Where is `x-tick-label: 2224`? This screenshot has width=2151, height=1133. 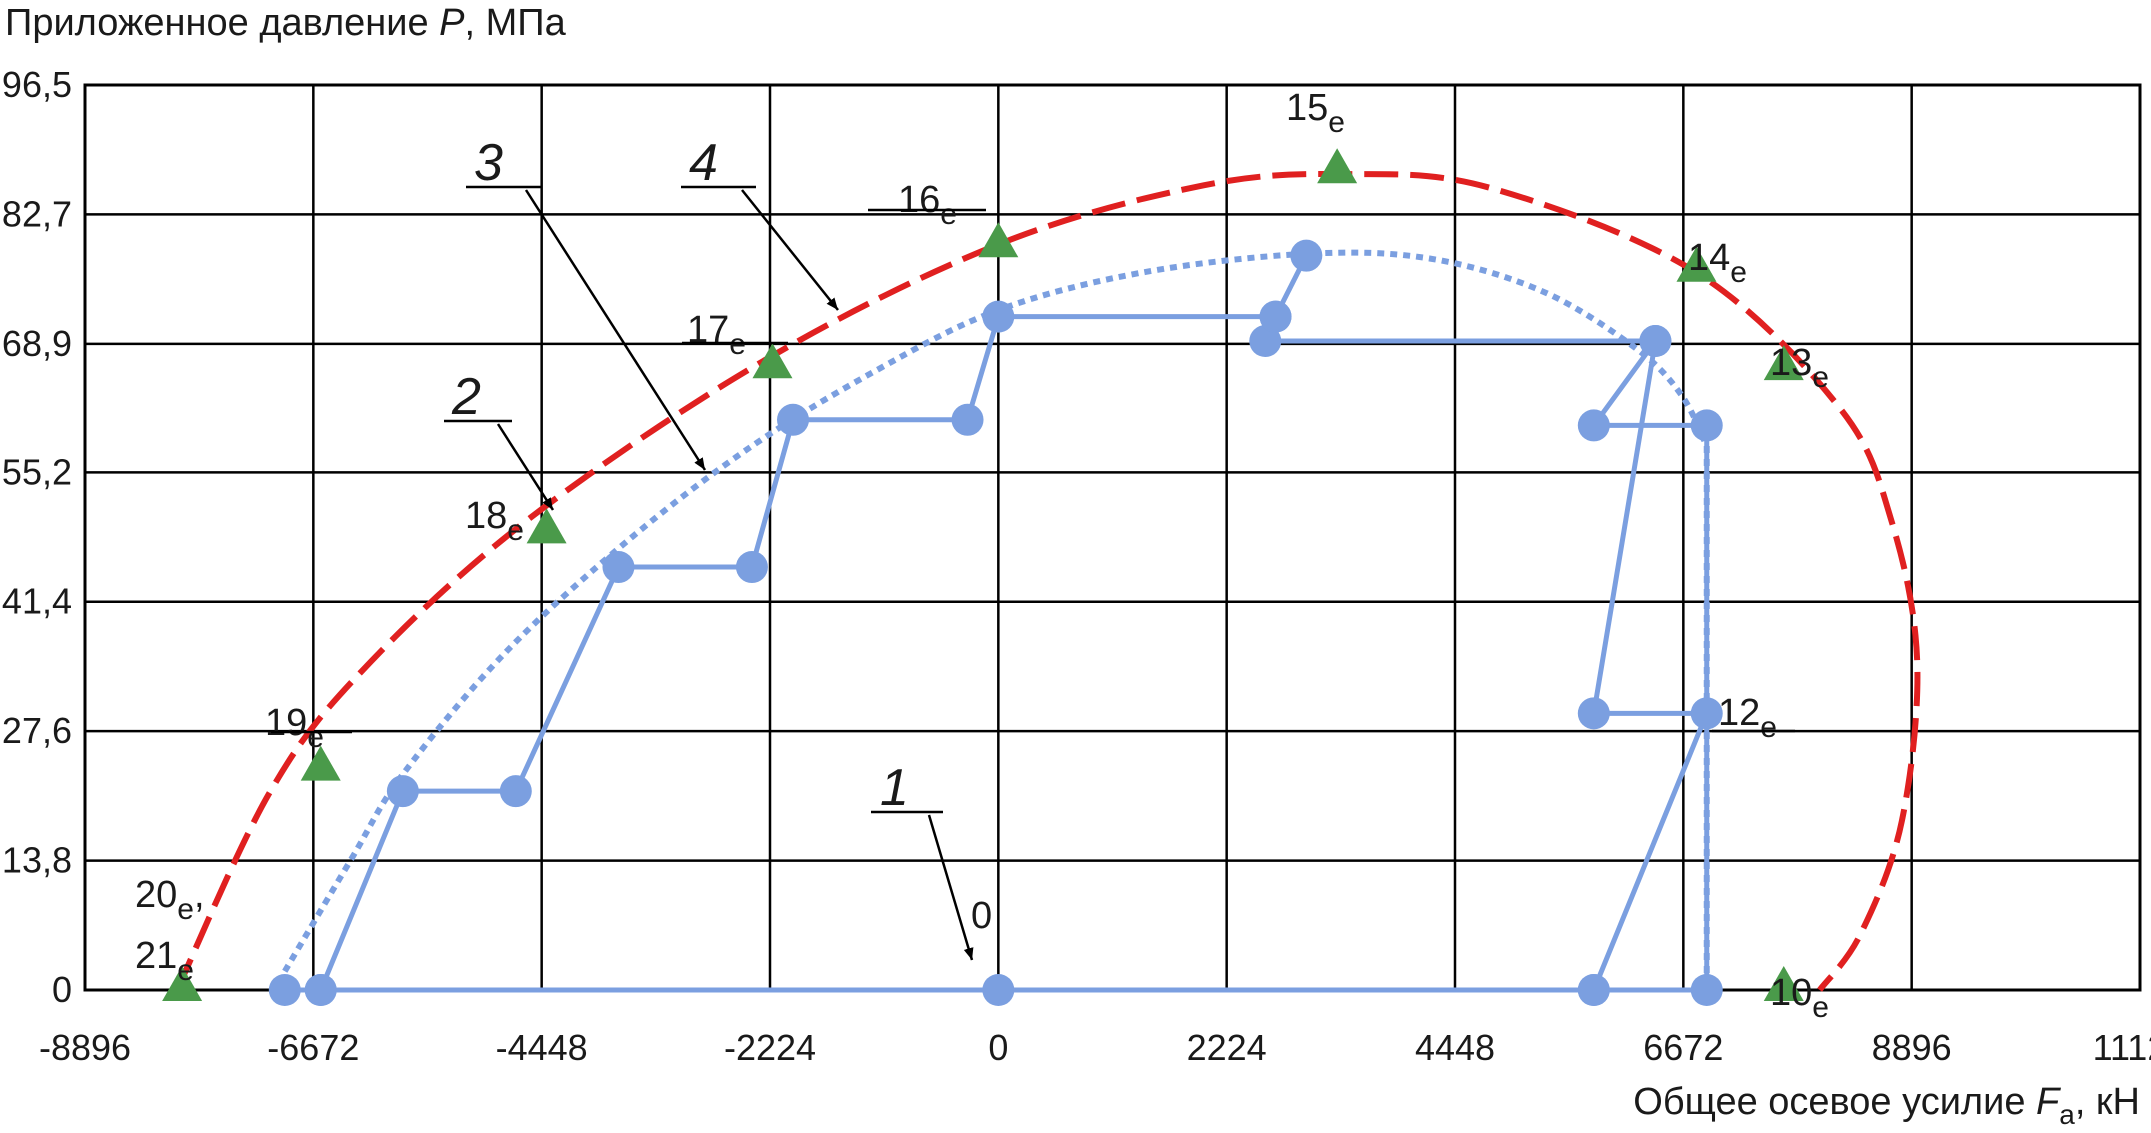 x-tick-label: 2224 is located at coordinates (1227, 1047).